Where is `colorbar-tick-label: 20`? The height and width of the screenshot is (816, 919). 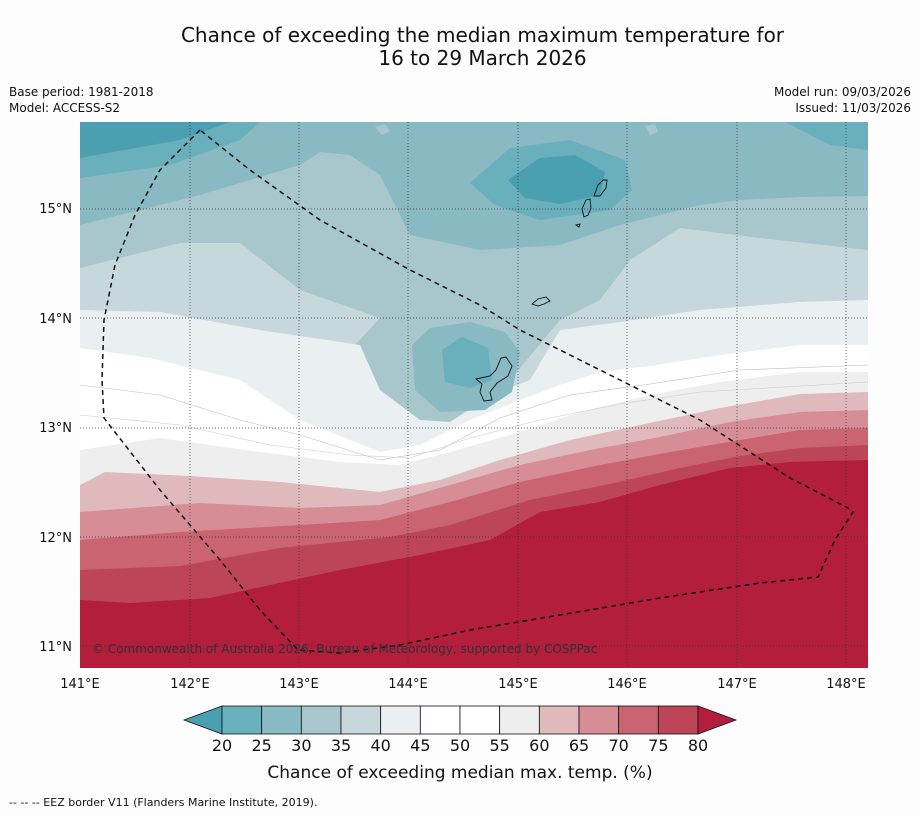 colorbar-tick-label: 20 is located at coordinates (222, 745).